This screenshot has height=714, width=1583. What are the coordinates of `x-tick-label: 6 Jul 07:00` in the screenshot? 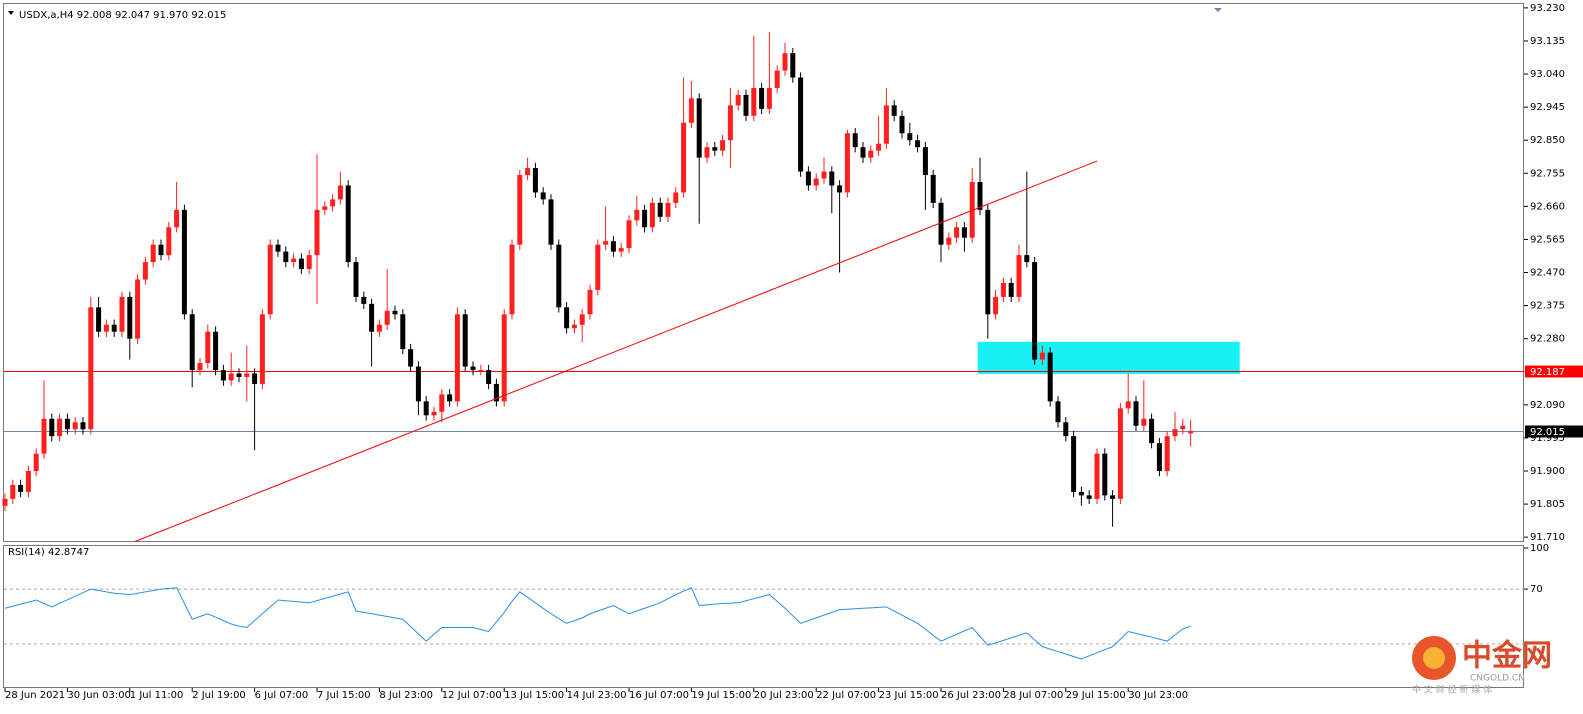 It's located at (282, 695).